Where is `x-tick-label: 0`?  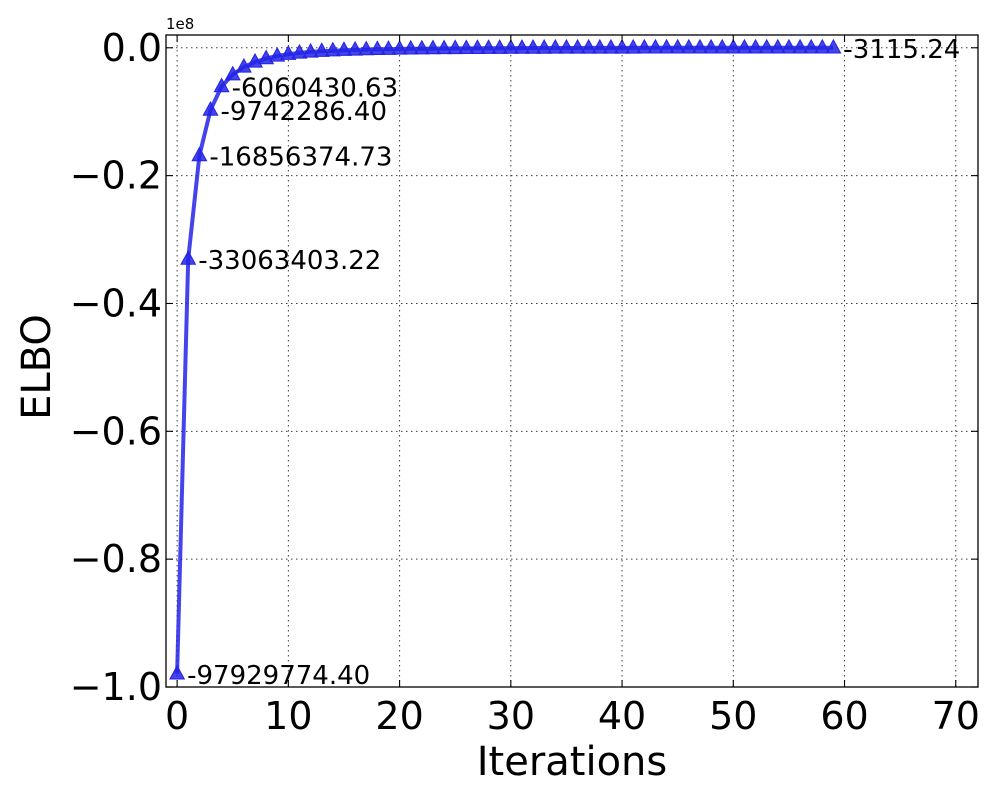 x-tick-label: 0 is located at coordinates (177, 716).